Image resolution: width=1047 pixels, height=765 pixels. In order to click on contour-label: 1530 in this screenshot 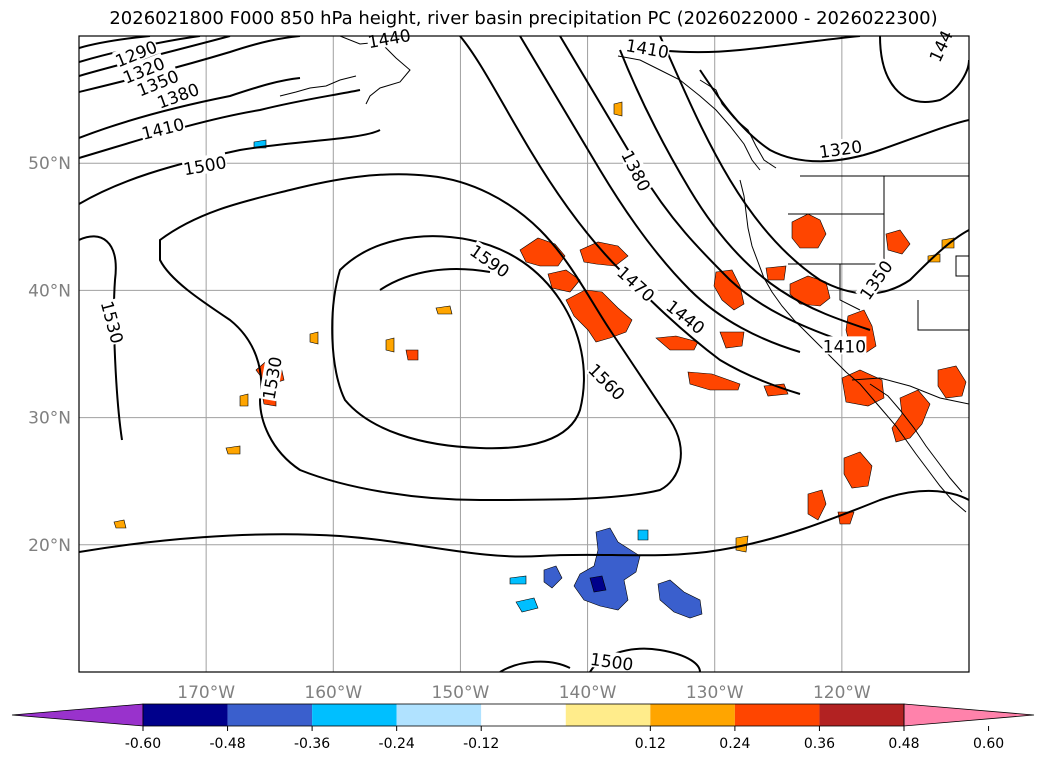, I will do `click(272, 378)`.